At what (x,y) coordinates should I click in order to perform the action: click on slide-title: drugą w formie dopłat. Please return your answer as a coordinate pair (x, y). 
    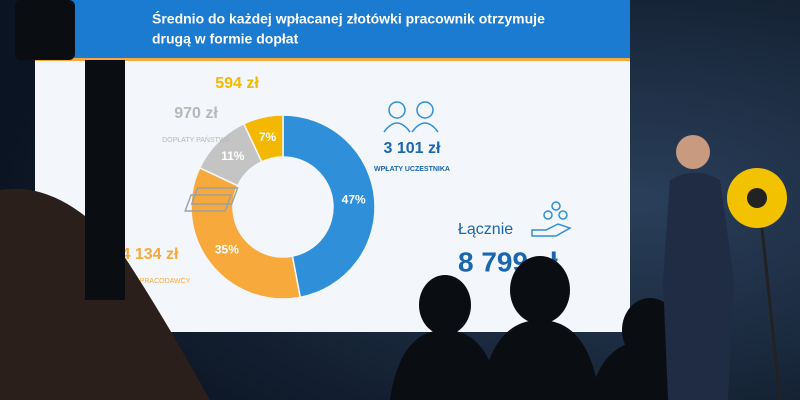
    Looking at the image, I should click on (225, 39).